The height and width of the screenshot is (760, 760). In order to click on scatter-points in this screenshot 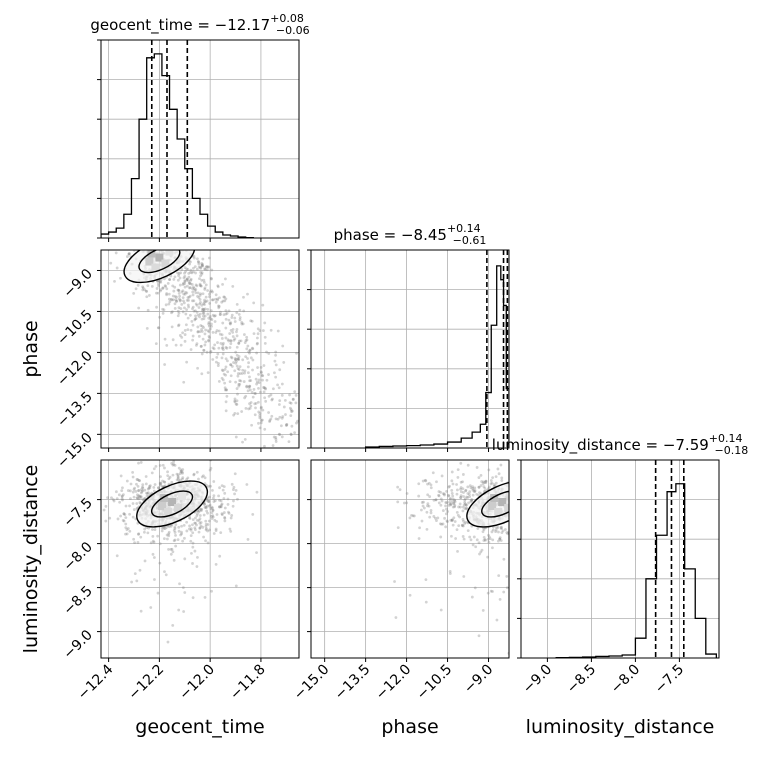, I will do `click(508, 558)`.